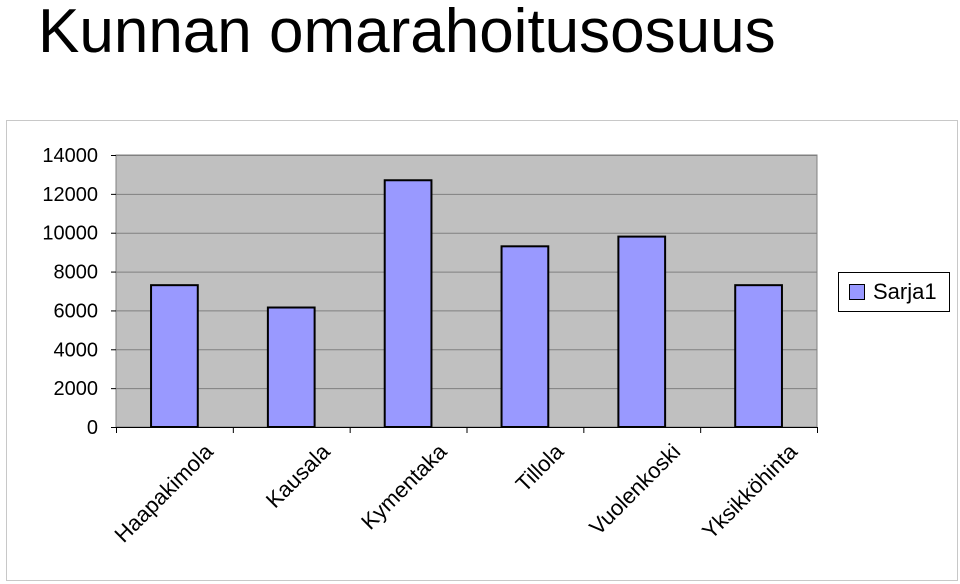 Image resolution: width=960 pixels, height=584 pixels. What do you see at coordinates (92, 428) in the screenshot?
I see `y-tick-label: 0` at bounding box center [92, 428].